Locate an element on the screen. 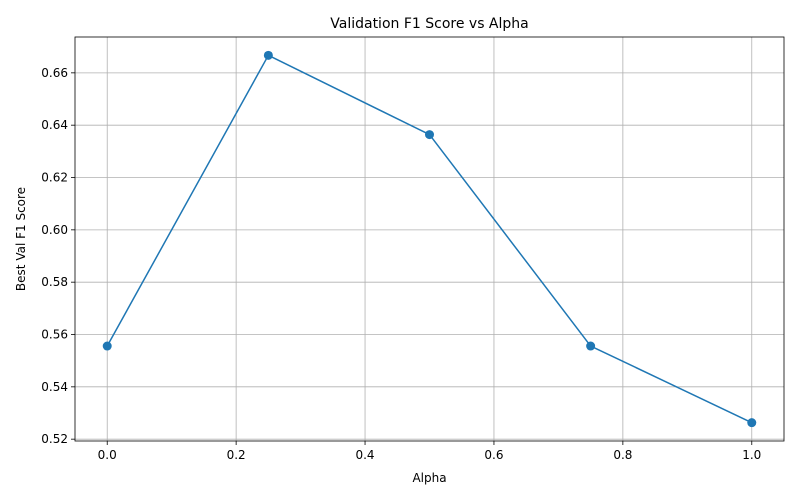  y-tick-label: 0.54 is located at coordinates (54, 387).